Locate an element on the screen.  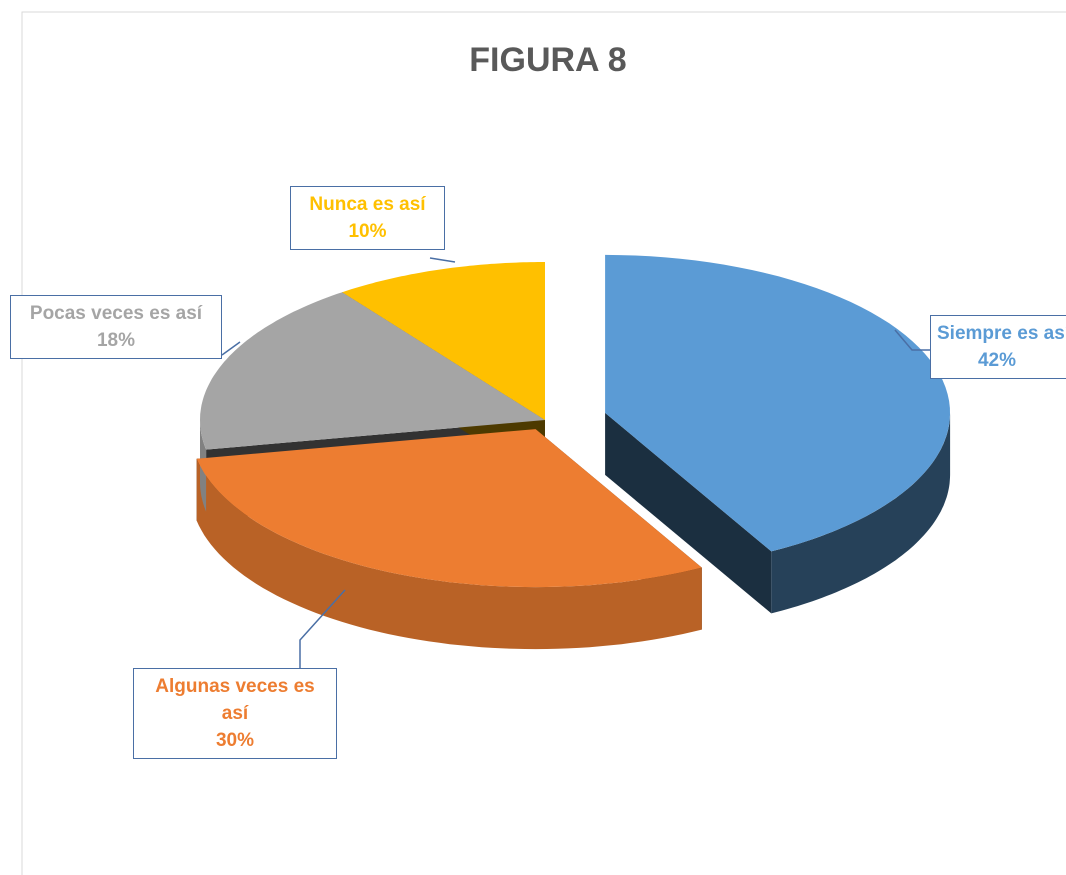
label-category: Pocas veces es así is located at coordinates (116, 313).